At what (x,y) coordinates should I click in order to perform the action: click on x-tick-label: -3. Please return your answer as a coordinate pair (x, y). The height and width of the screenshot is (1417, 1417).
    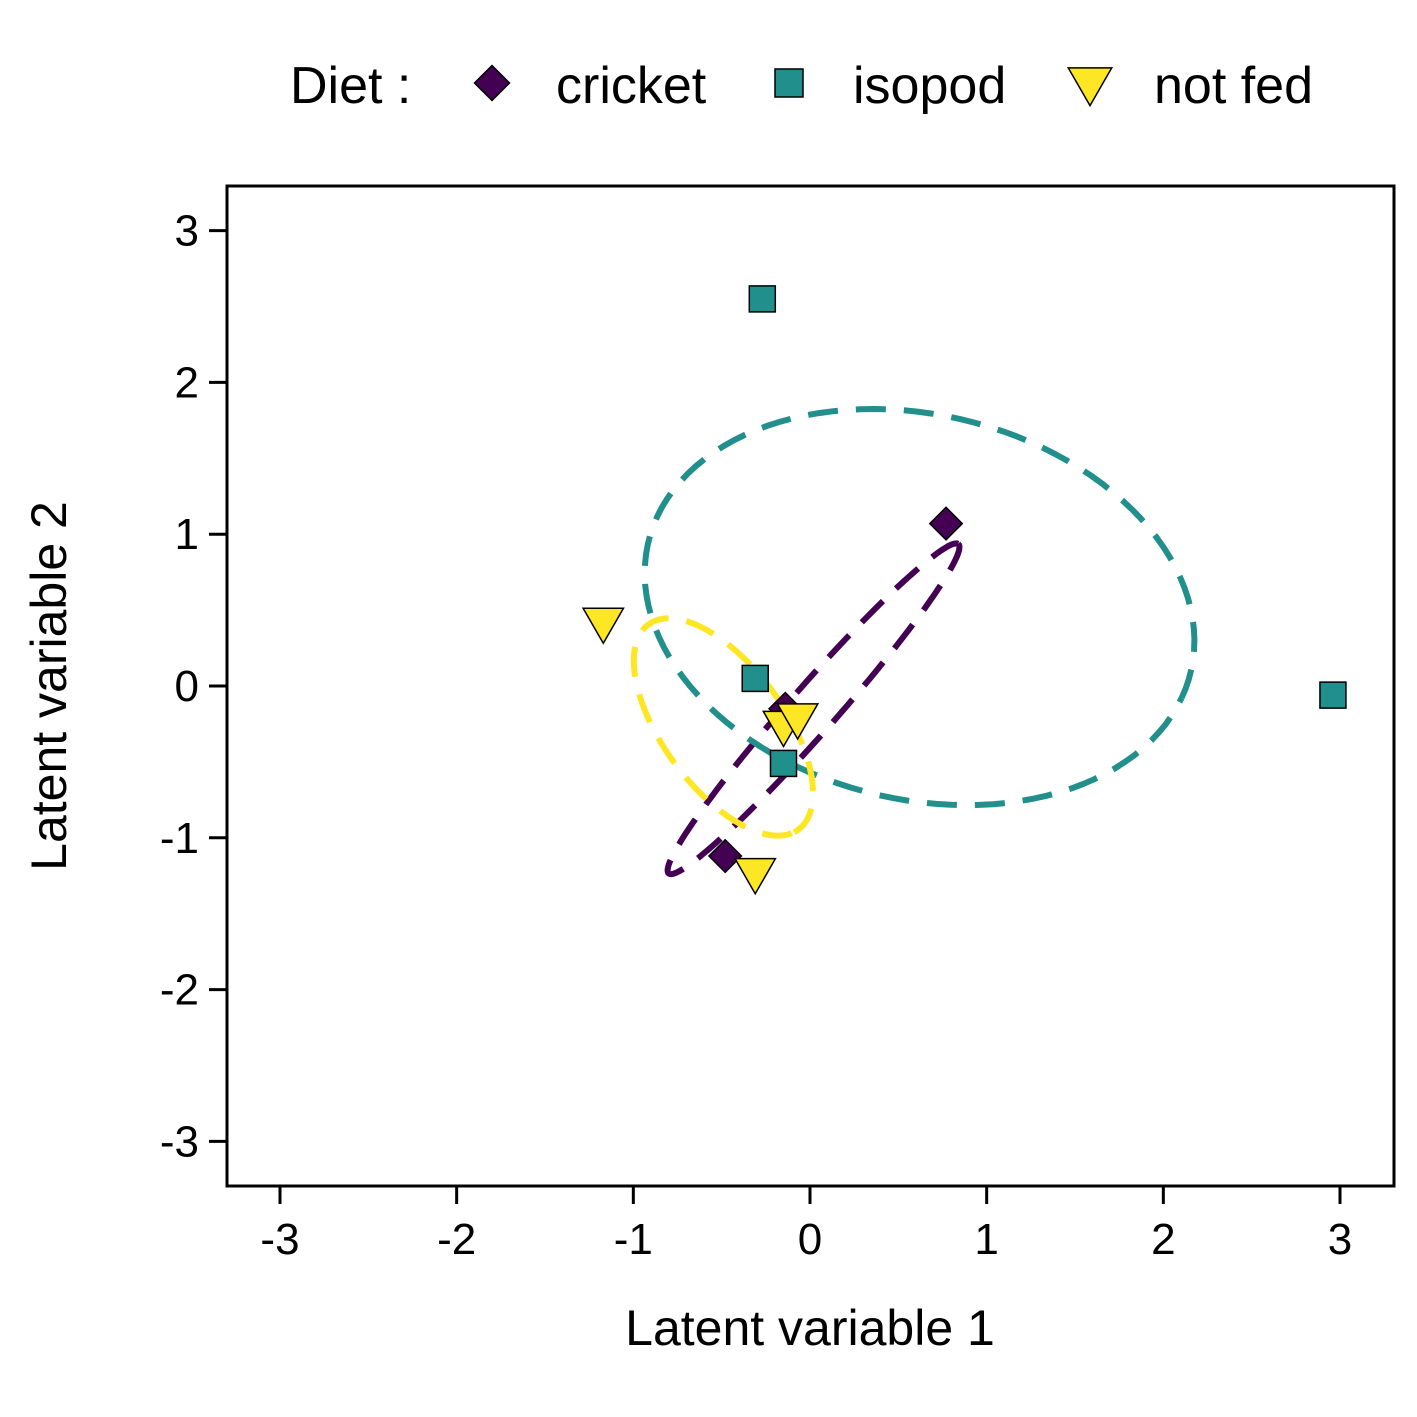
    Looking at the image, I should click on (279, 1239).